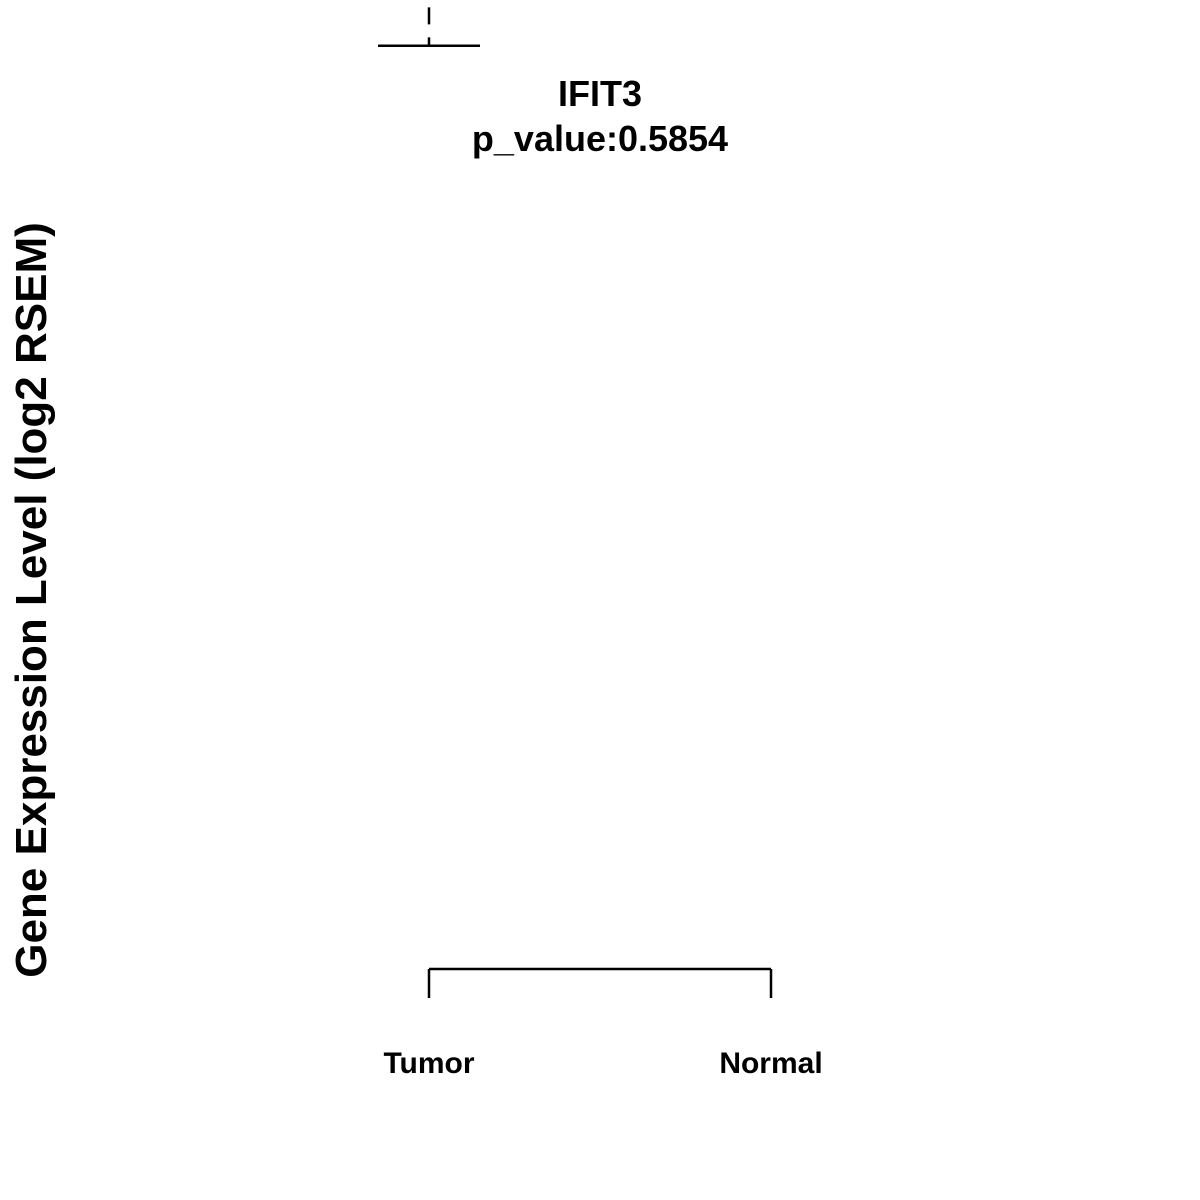 This screenshot has width=1200, height=1200. I want to click on x-tick-label-tumor: Tumor, so click(428, 1063).